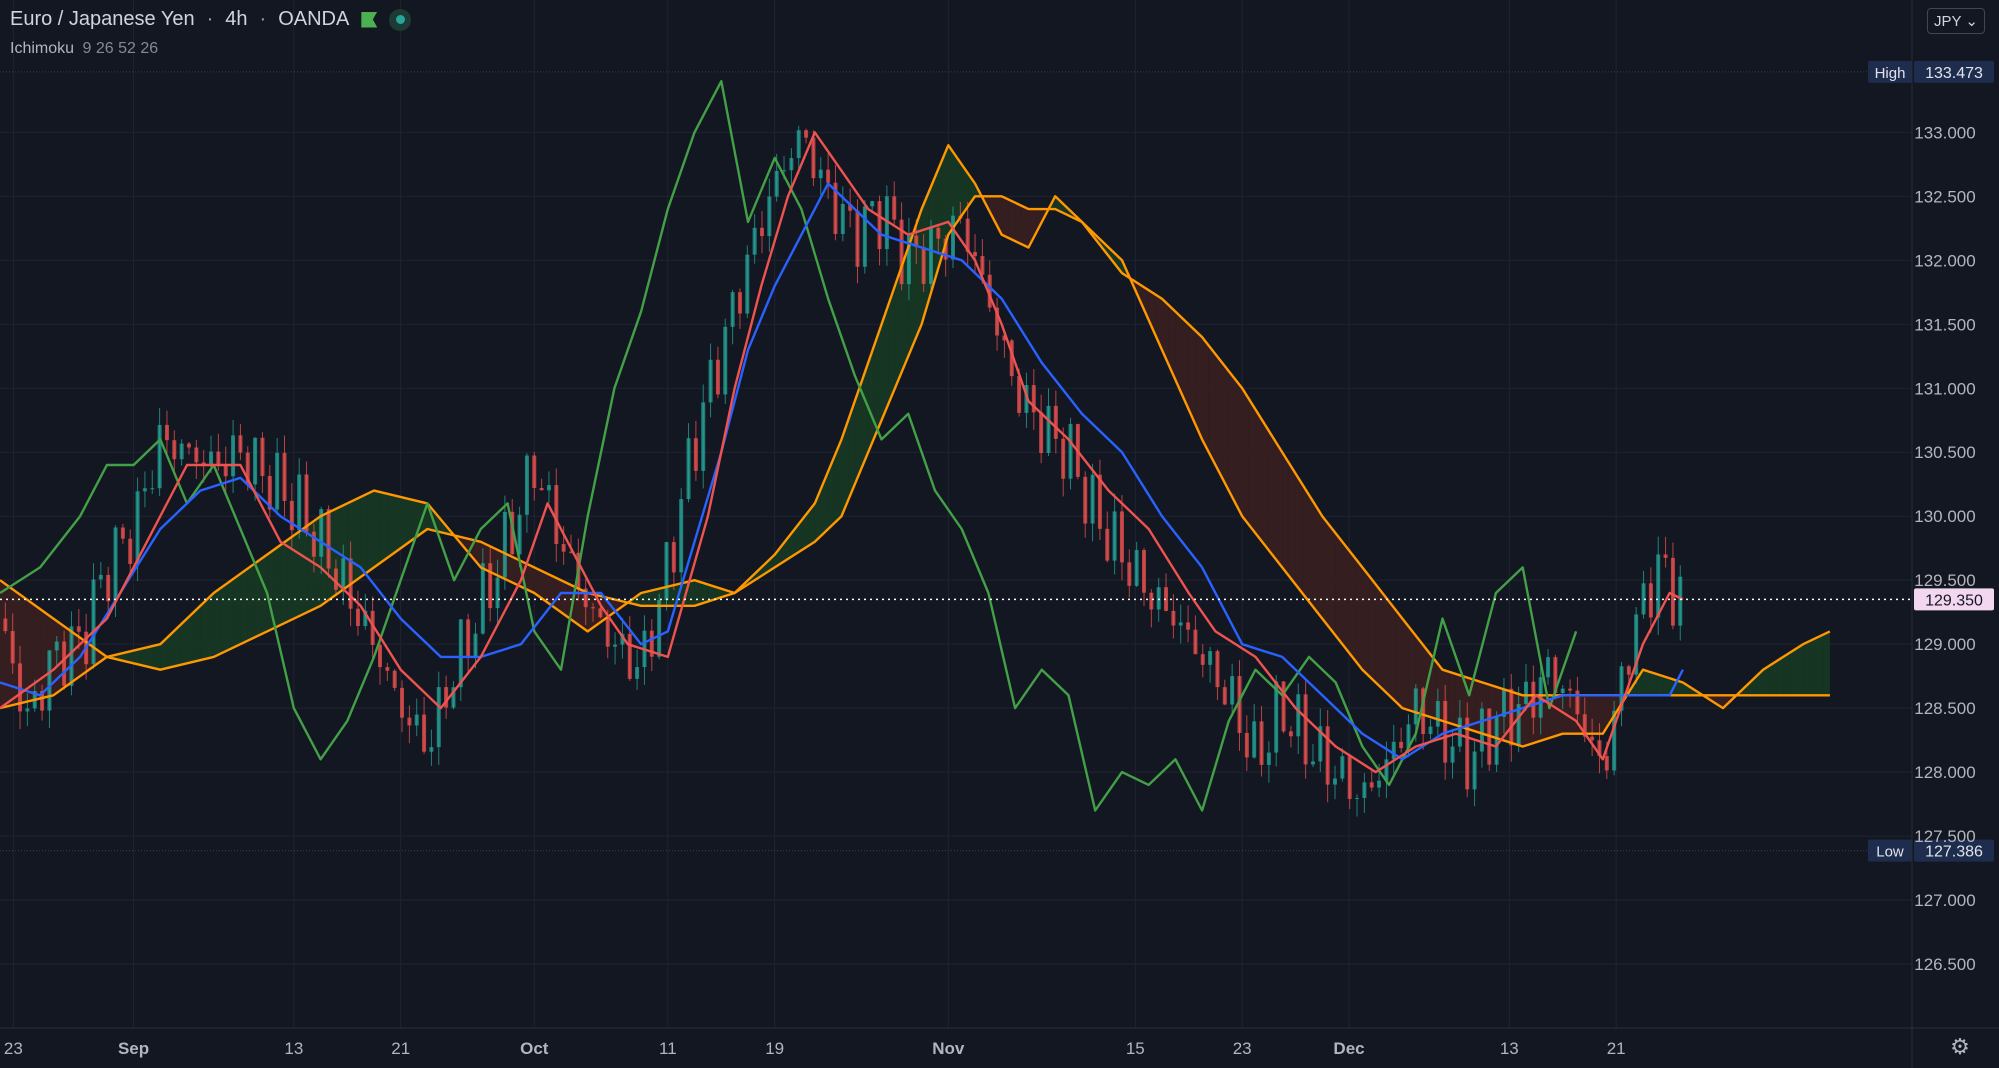 This screenshot has height=1068, width=1999. What do you see at coordinates (1960, 1046) in the screenshot?
I see `settings-gear-icon: ⚙` at bounding box center [1960, 1046].